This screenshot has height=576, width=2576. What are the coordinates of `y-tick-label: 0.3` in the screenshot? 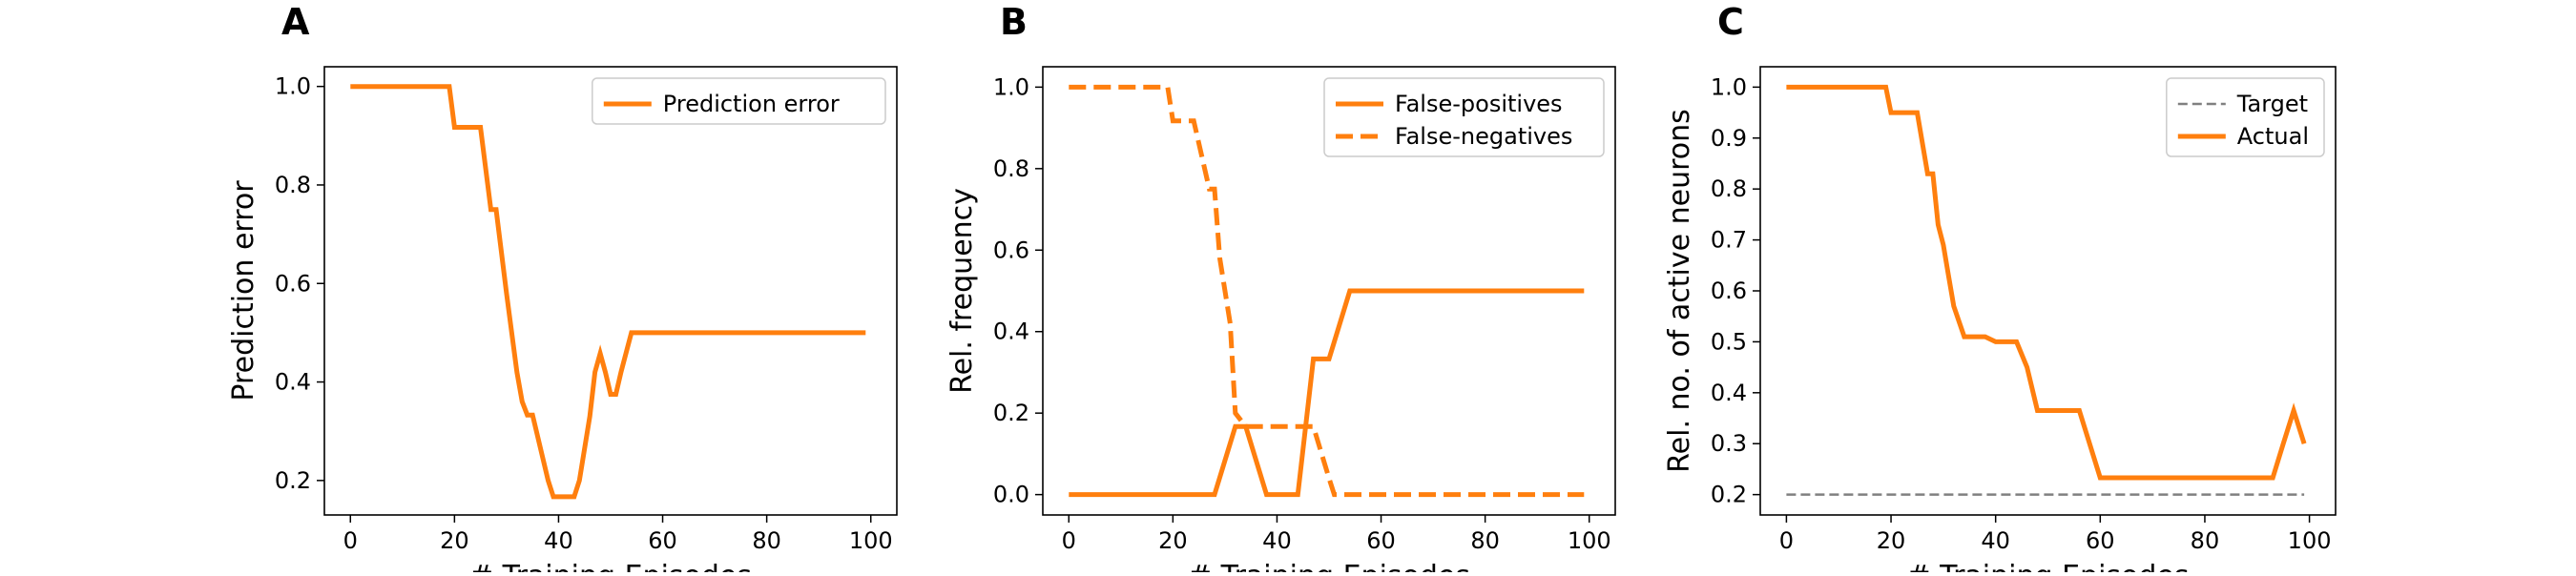 It's located at (1729, 443).